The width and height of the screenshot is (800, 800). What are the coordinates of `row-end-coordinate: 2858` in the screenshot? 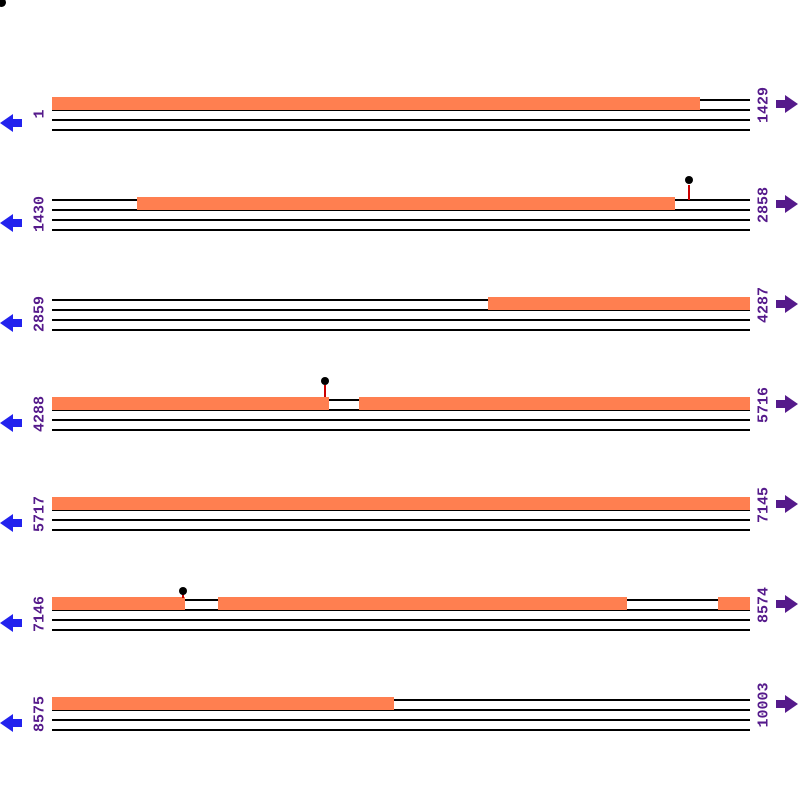 It's located at (764, 205).